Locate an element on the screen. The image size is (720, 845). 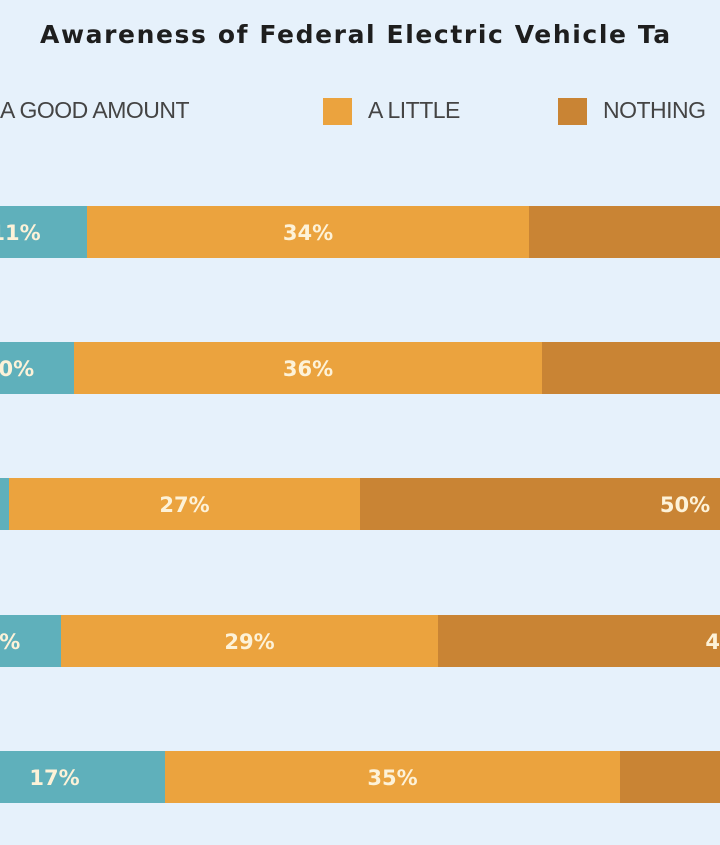
data-label-good-amount-1: 11% is located at coordinates (20, 233).